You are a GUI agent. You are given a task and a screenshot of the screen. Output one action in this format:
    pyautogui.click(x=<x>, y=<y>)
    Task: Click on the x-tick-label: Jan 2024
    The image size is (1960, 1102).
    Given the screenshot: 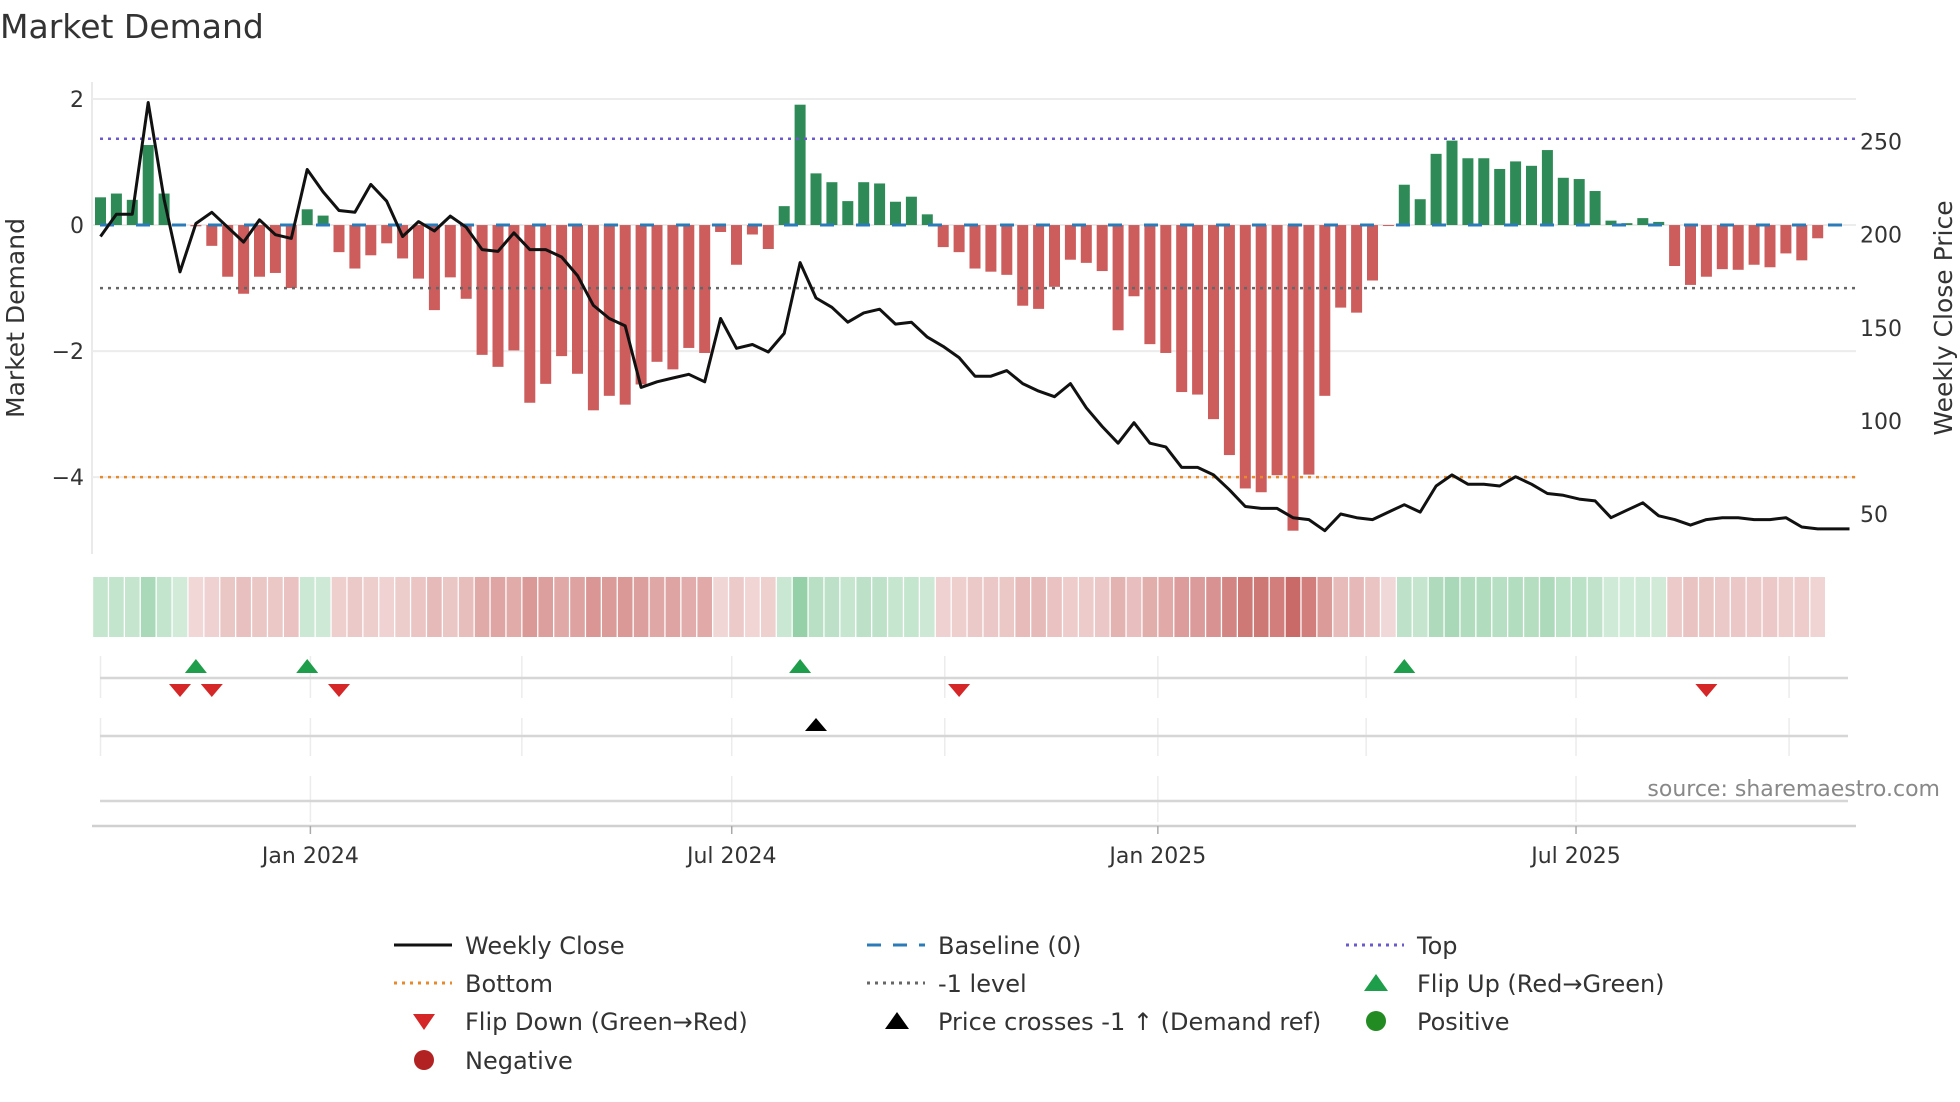 What is the action you would take?
    pyautogui.click(x=309, y=856)
    